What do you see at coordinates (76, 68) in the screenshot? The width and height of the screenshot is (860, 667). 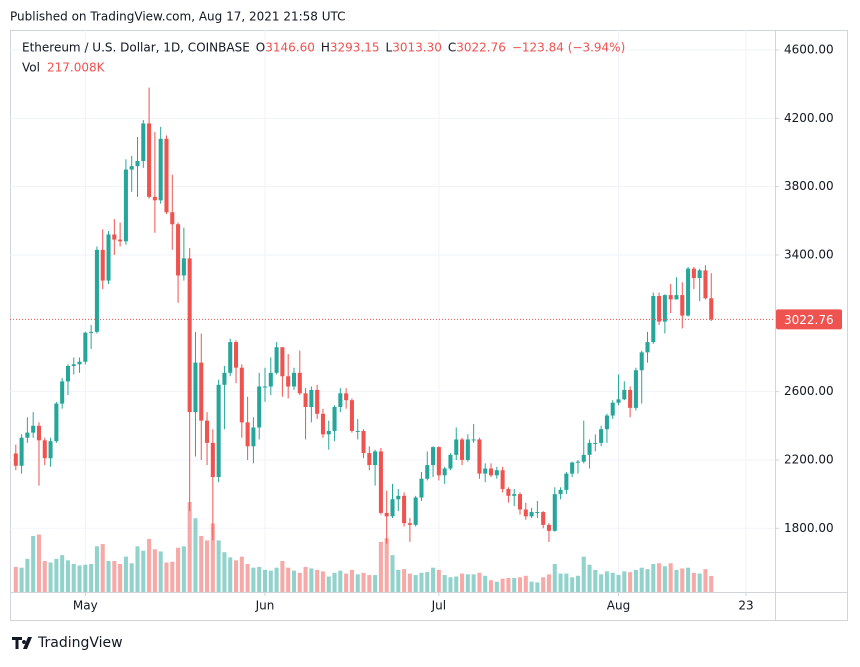 I see `volume-value: 217.008K` at bounding box center [76, 68].